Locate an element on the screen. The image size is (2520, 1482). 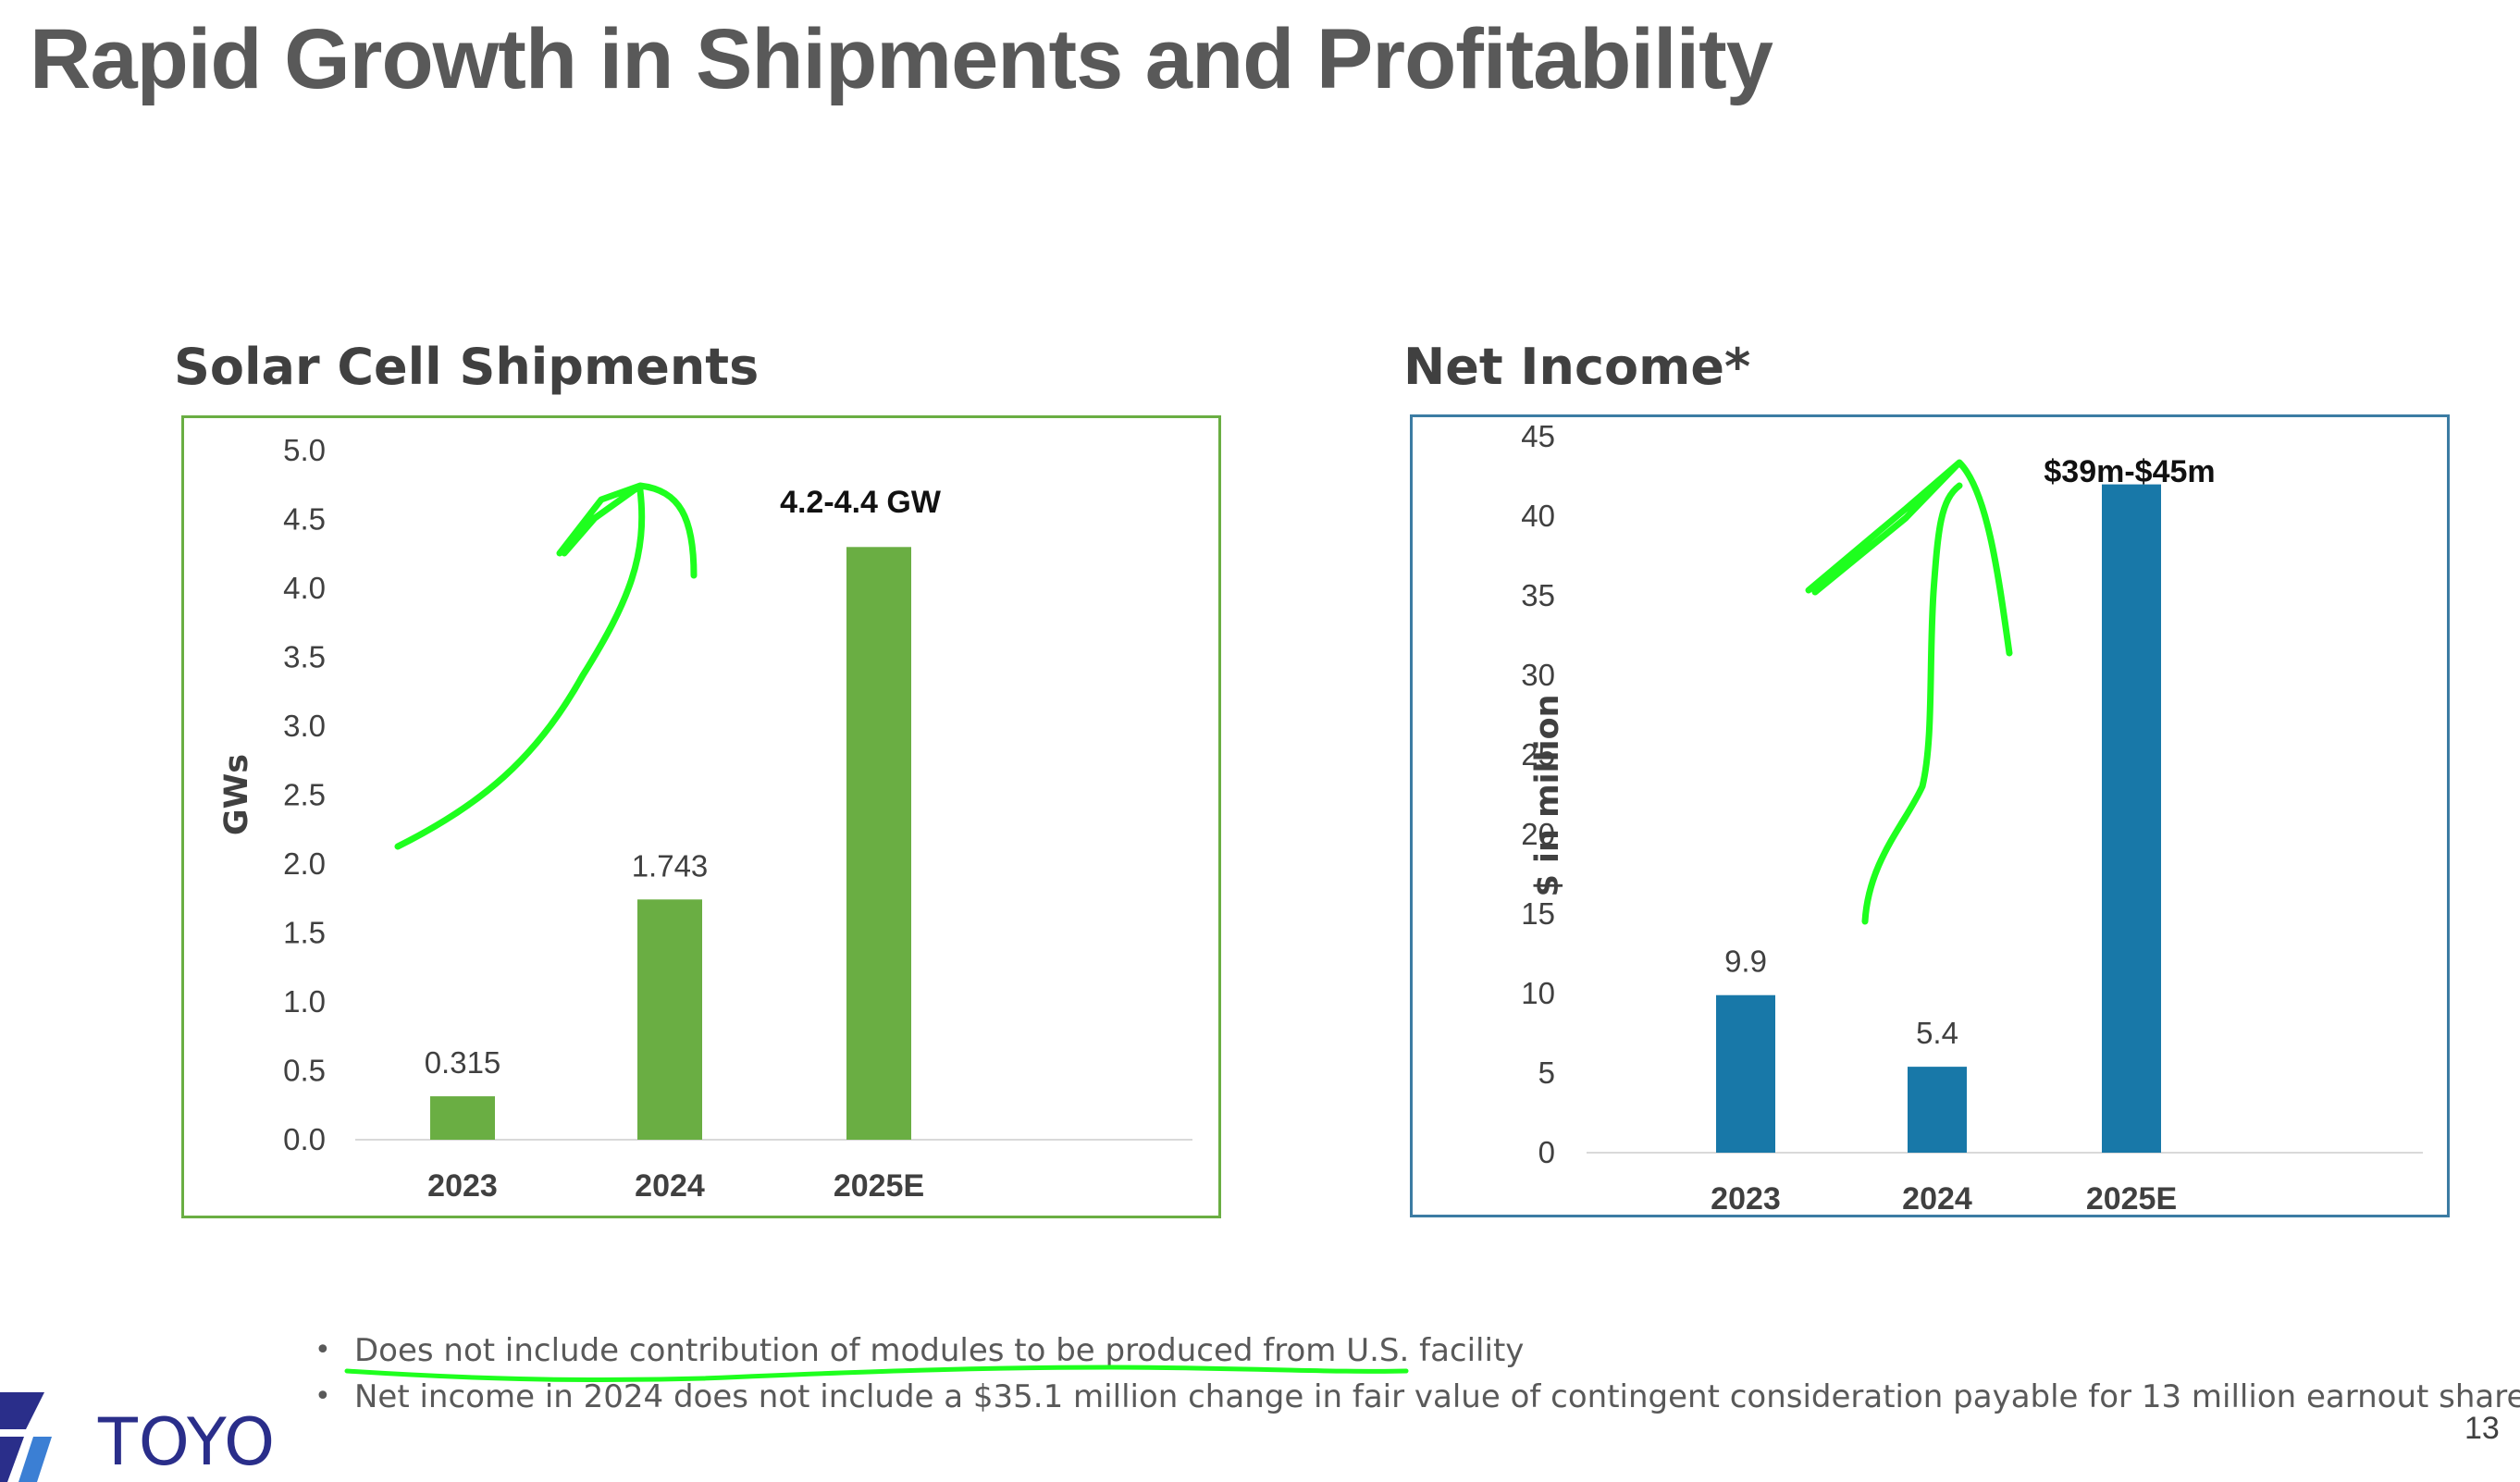
y-tick-label: 40 is located at coordinates (1538, 516).